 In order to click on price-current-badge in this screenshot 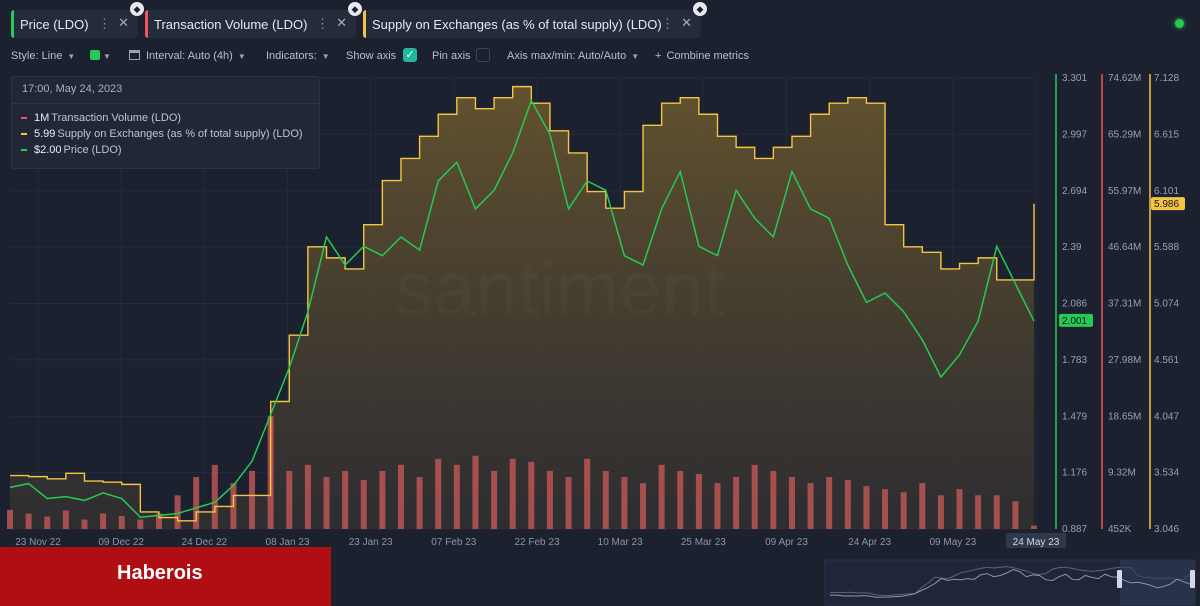, I will do `click(1076, 320)`.